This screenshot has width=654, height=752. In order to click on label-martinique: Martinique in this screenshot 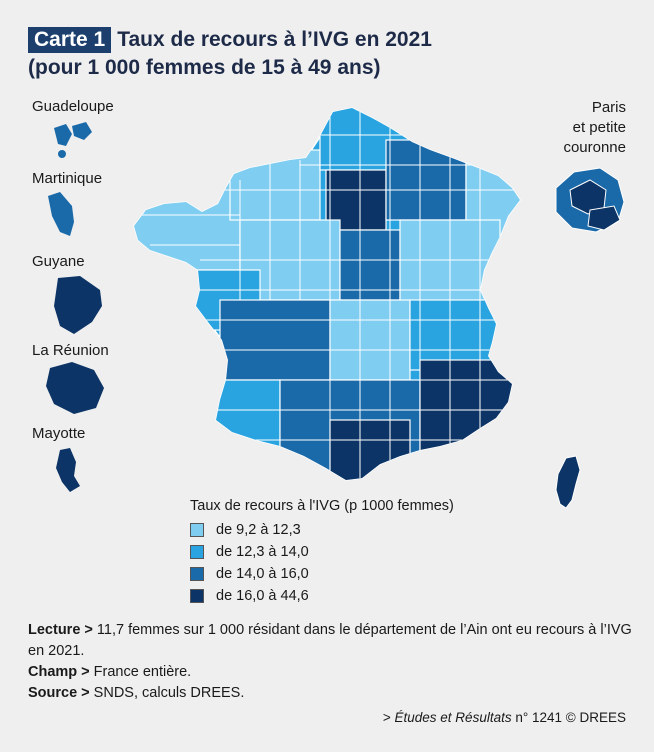, I will do `click(67, 178)`.